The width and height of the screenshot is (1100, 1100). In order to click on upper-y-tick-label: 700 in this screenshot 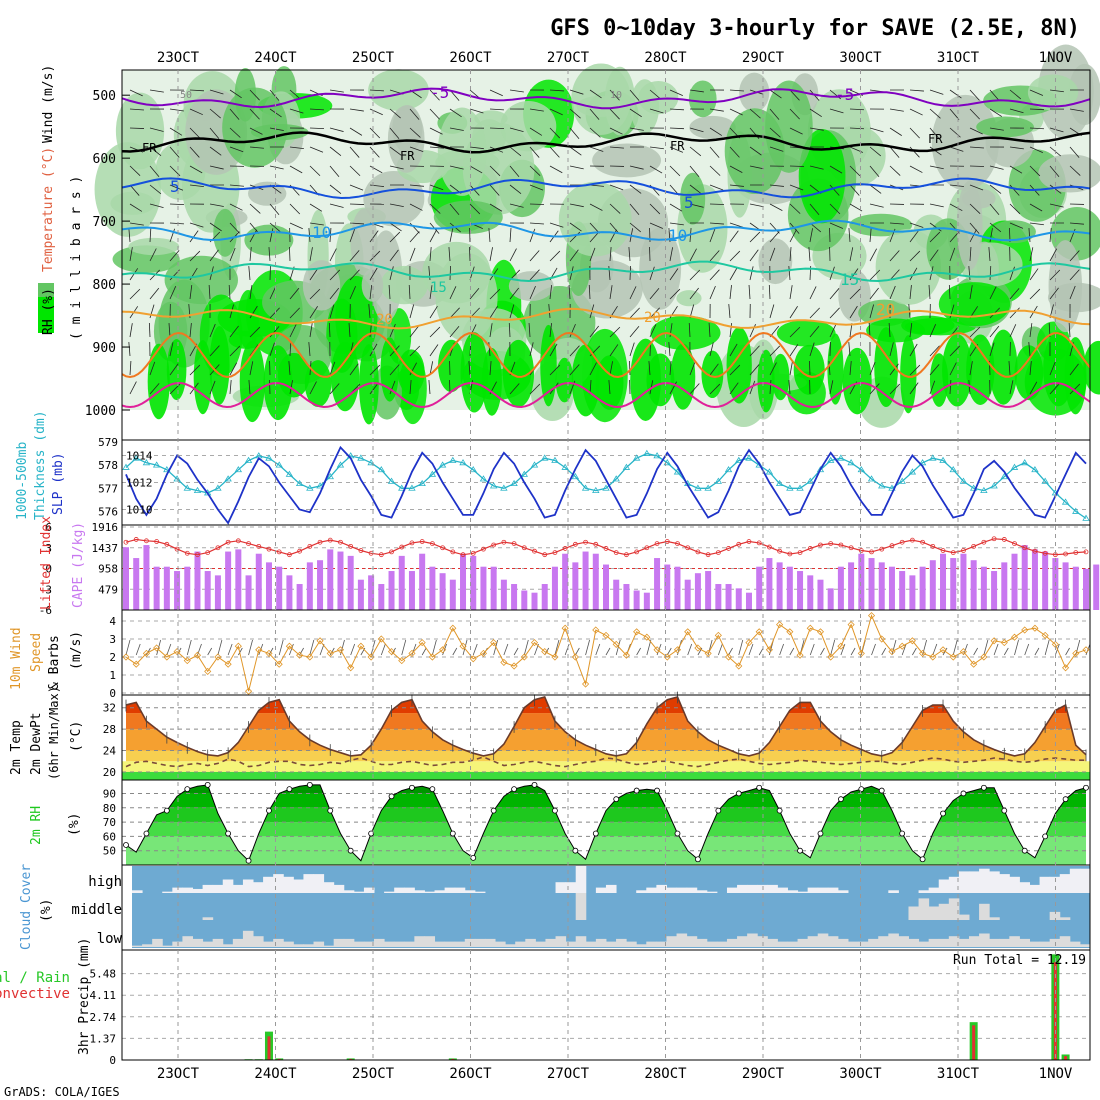, I will do `click(104, 222)`.